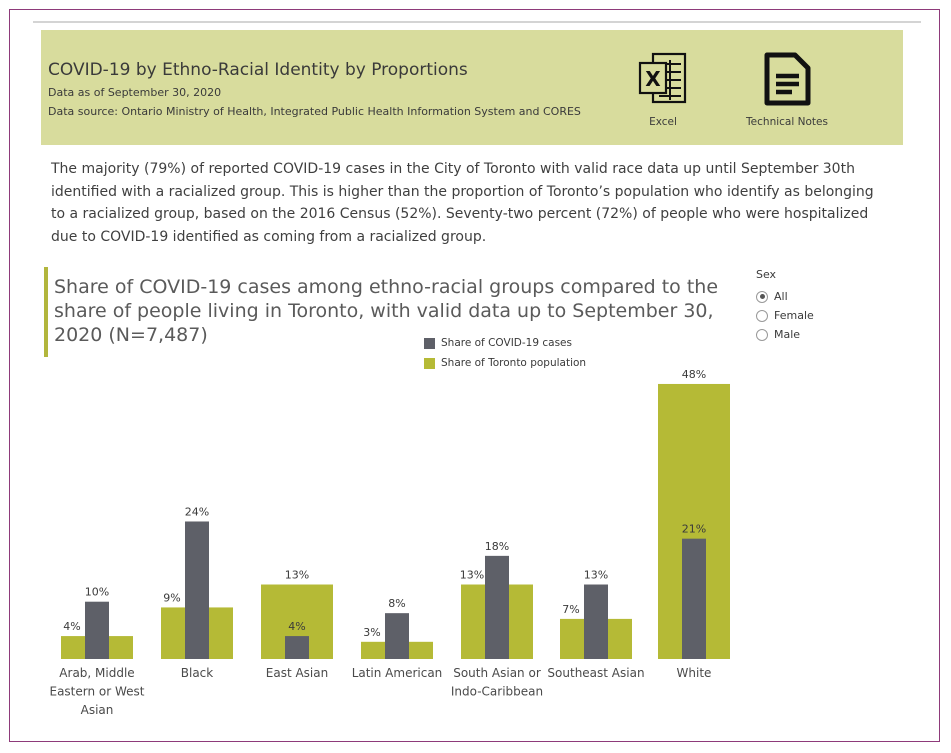  Describe the element at coordinates (371, 632) in the screenshot. I see `data-label-population-3: 3%` at that location.